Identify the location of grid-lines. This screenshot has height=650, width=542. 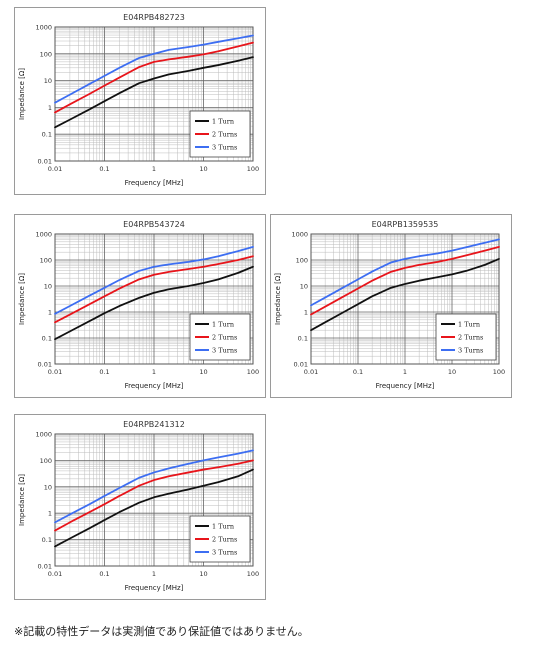
(154, 500).